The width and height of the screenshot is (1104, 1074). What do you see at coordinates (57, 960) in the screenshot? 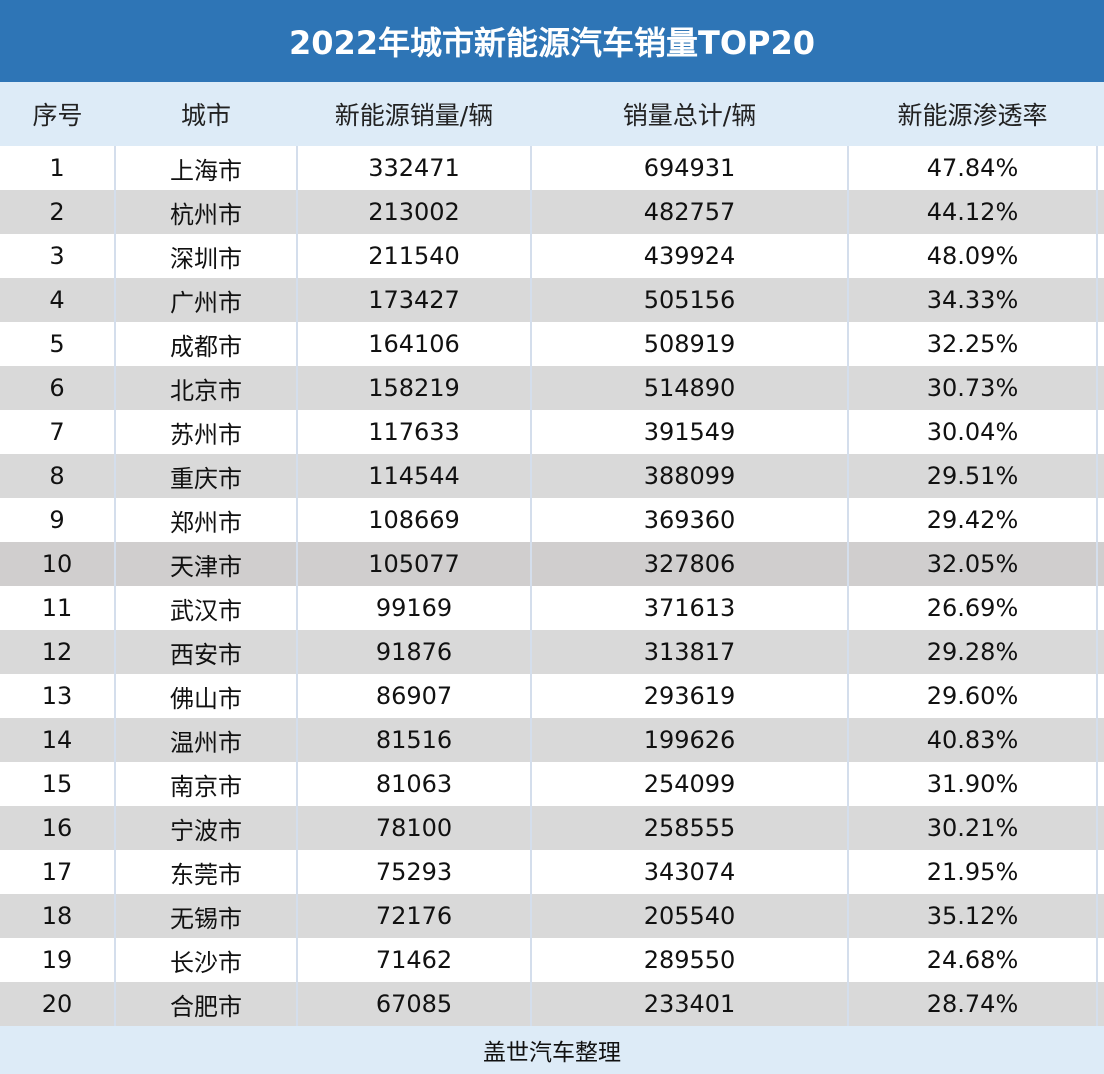
I see `cell-rank: 19` at bounding box center [57, 960].